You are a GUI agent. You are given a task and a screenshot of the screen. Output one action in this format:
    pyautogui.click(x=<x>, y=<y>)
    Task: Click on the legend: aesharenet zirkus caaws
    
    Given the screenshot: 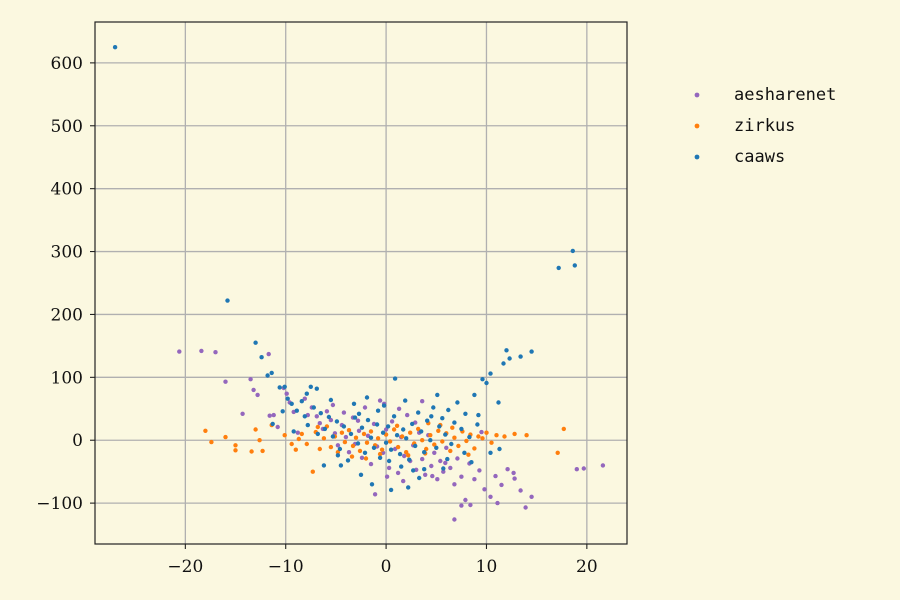 What is the action you would take?
    pyautogui.click(x=765, y=126)
    